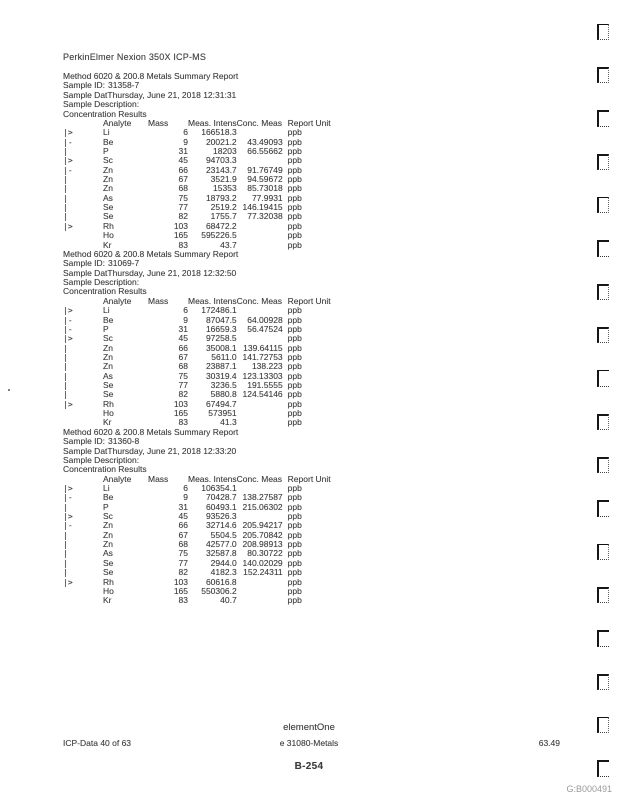  Describe the element at coordinates (197, 197) in the screenshot. I see `result-row: | As 75 18793.2 77.9931 ppb` at that location.